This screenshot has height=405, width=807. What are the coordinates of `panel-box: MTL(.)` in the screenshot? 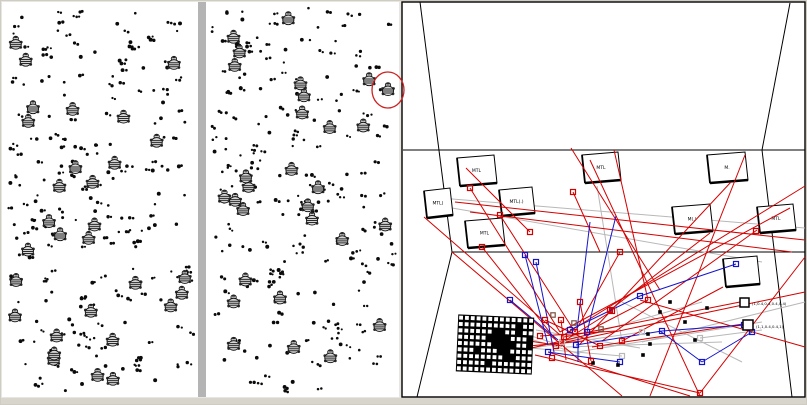 It's located at (517, 202).